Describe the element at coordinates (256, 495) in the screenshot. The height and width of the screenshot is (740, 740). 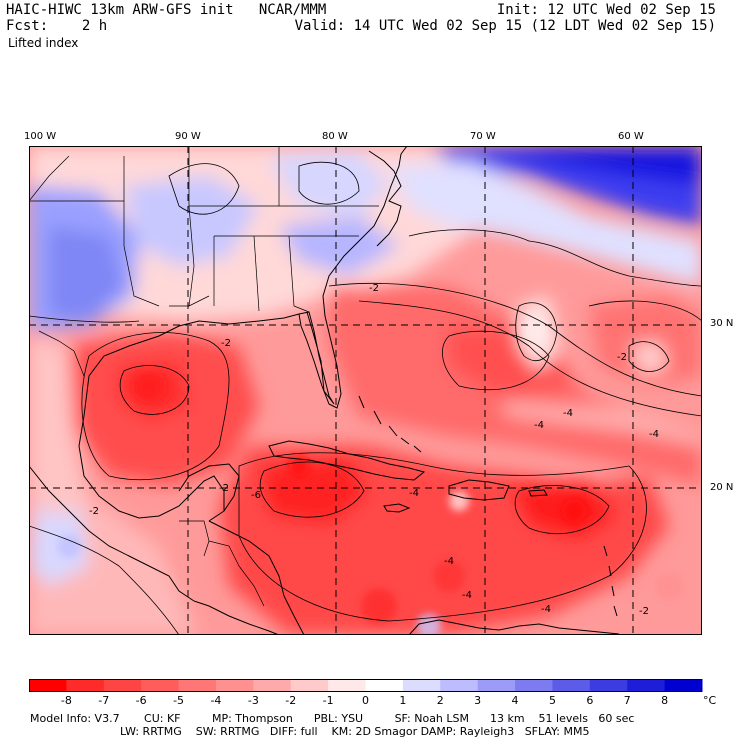
I see `contour-label: -6` at that location.